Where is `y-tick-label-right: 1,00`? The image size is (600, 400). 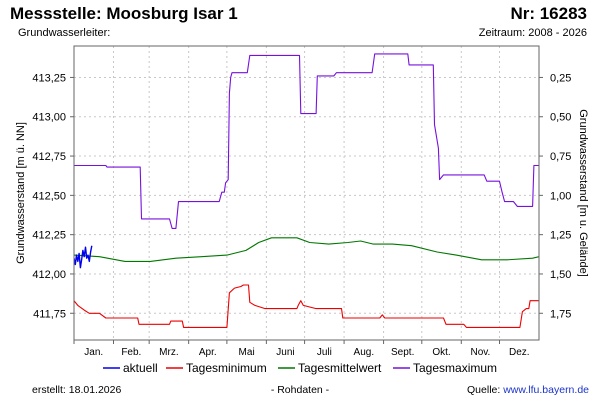
y-tick-label-right: 1,00 is located at coordinates (560, 196).